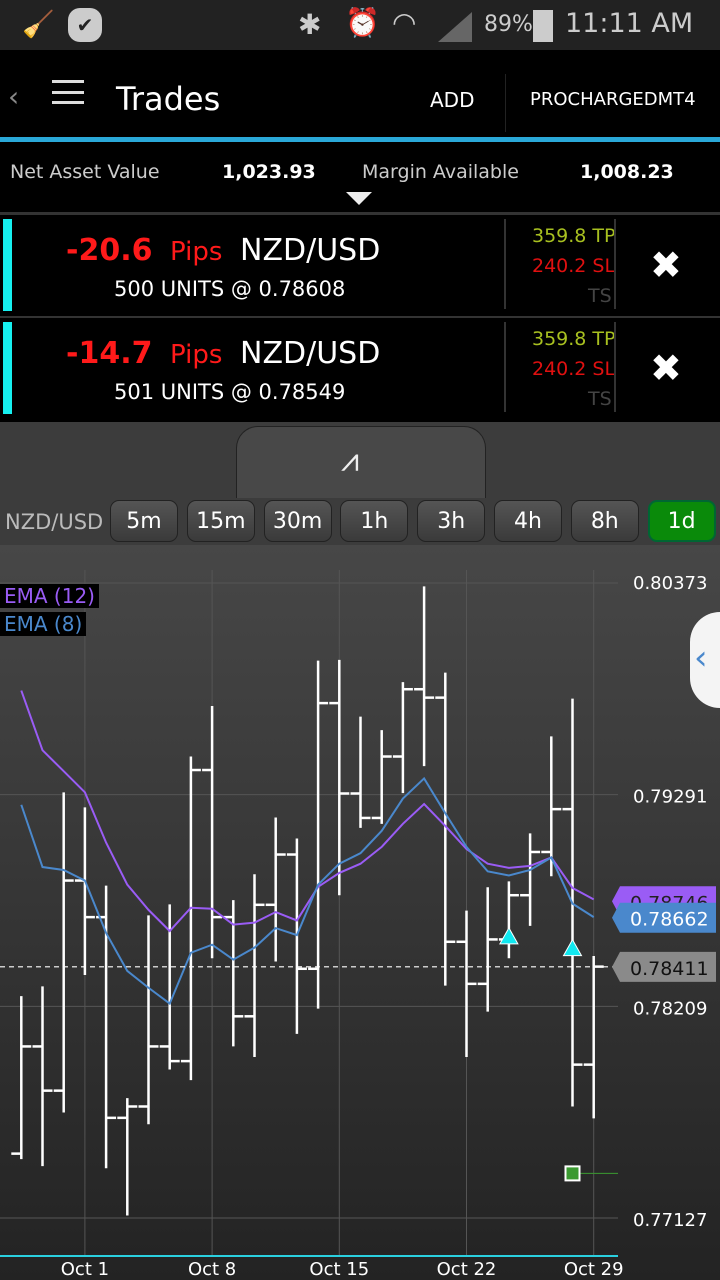  Describe the element at coordinates (362, 22) in the screenshot. I see `alarm-icon: ⏰` at that location.